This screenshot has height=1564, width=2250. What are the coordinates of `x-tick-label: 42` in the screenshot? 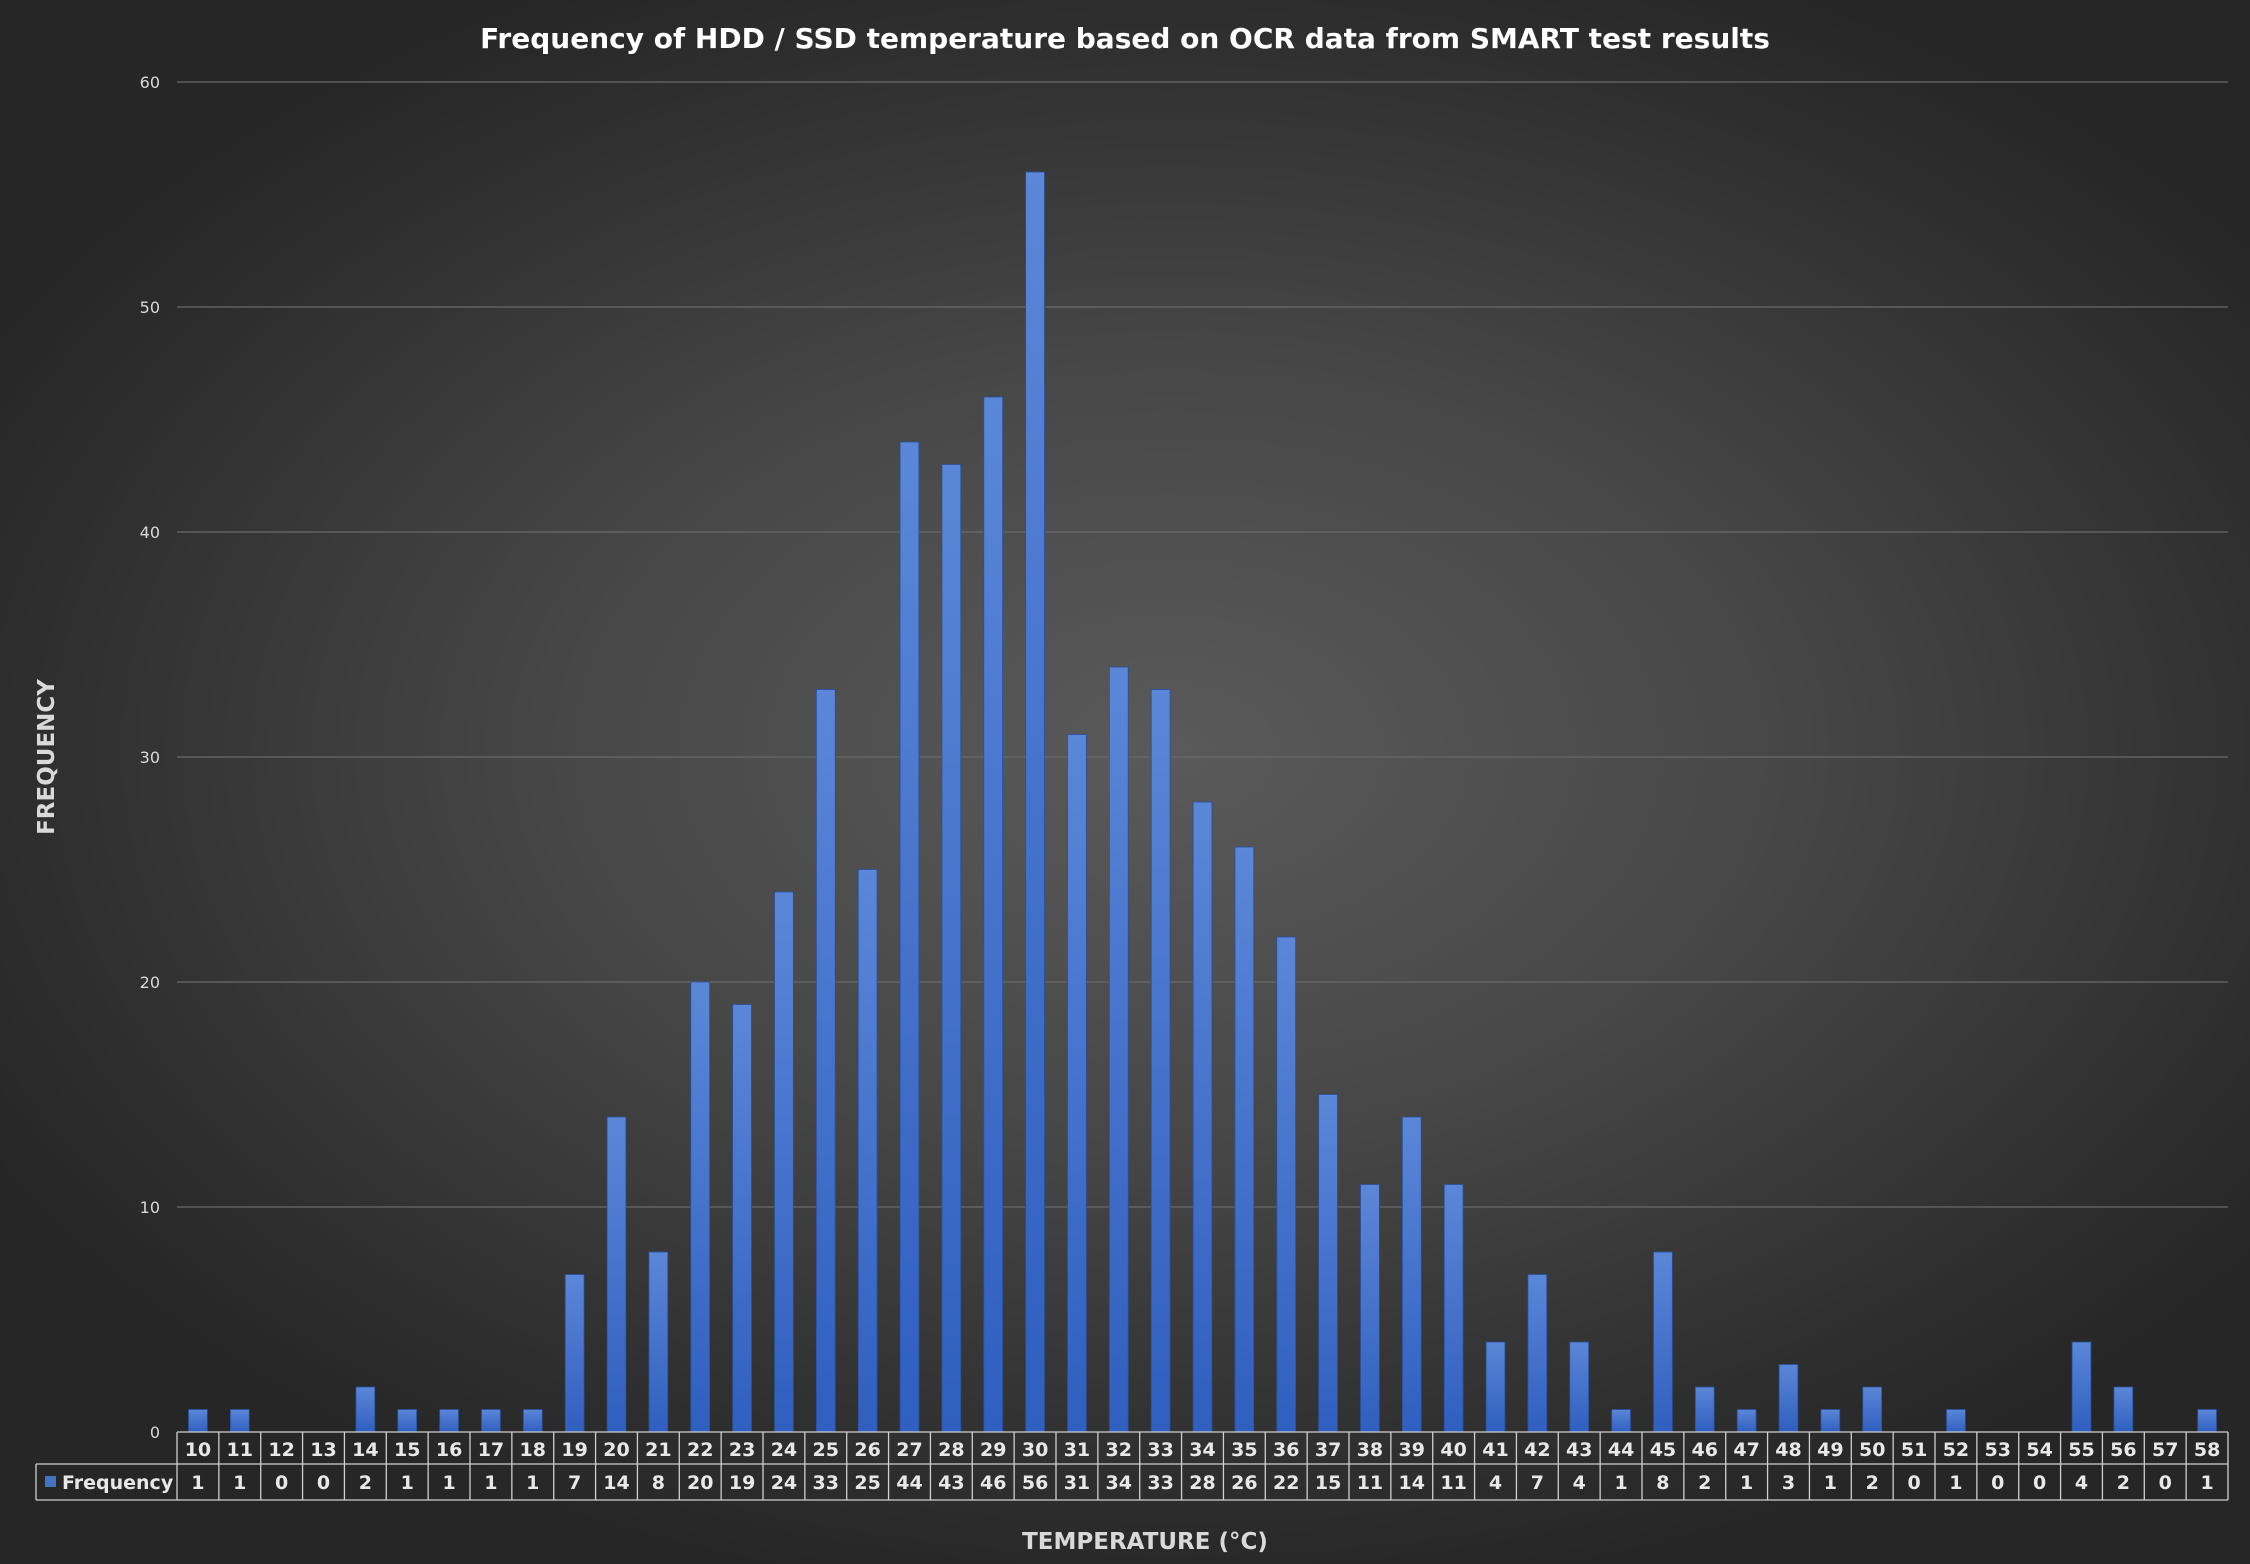 It's located at (1537, 1450).